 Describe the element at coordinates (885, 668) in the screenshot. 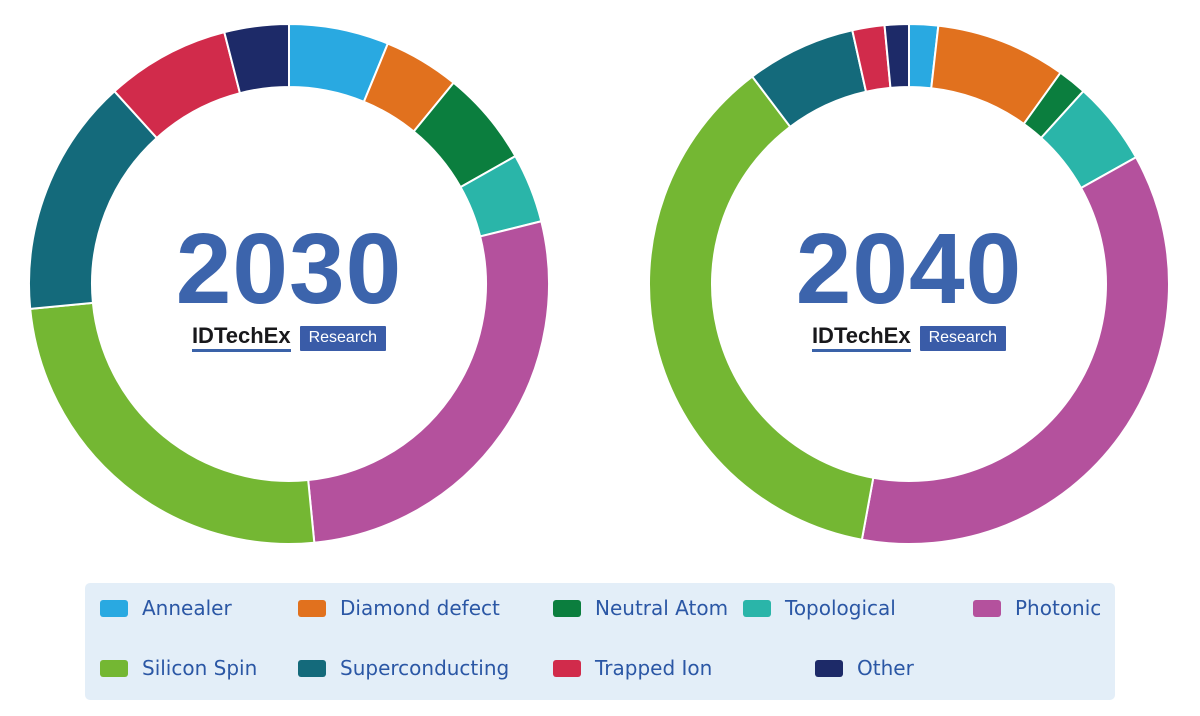

I see `legend-label-other: Other` at that location.